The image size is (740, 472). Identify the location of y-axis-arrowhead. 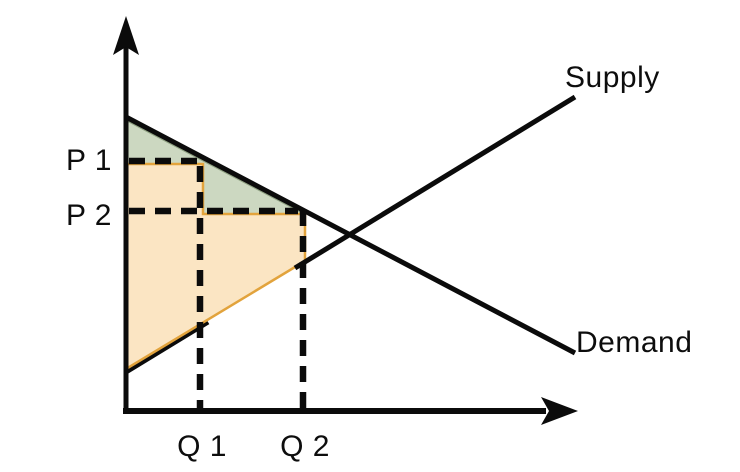
(126, 35).